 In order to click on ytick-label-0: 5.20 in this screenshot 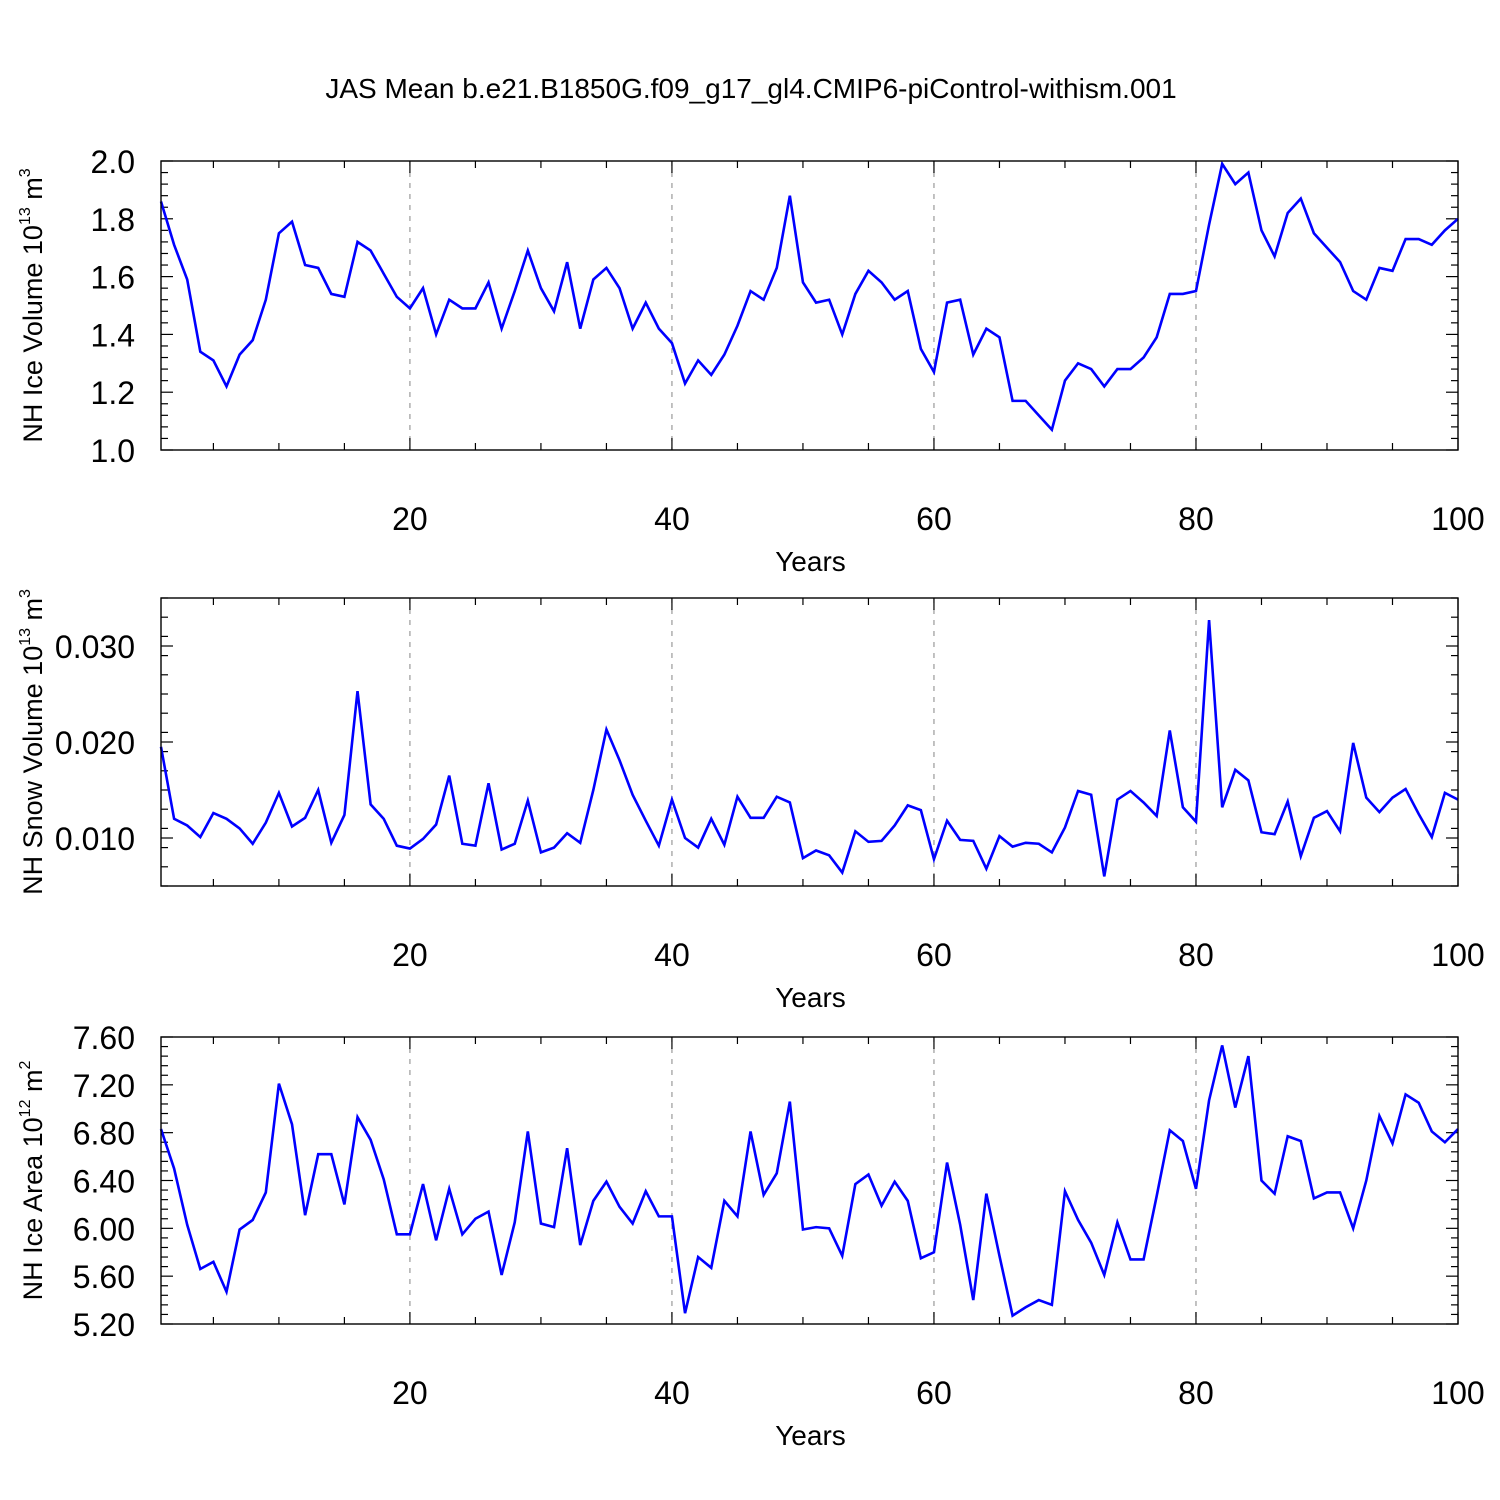, I will do `click(104, 1325)`.